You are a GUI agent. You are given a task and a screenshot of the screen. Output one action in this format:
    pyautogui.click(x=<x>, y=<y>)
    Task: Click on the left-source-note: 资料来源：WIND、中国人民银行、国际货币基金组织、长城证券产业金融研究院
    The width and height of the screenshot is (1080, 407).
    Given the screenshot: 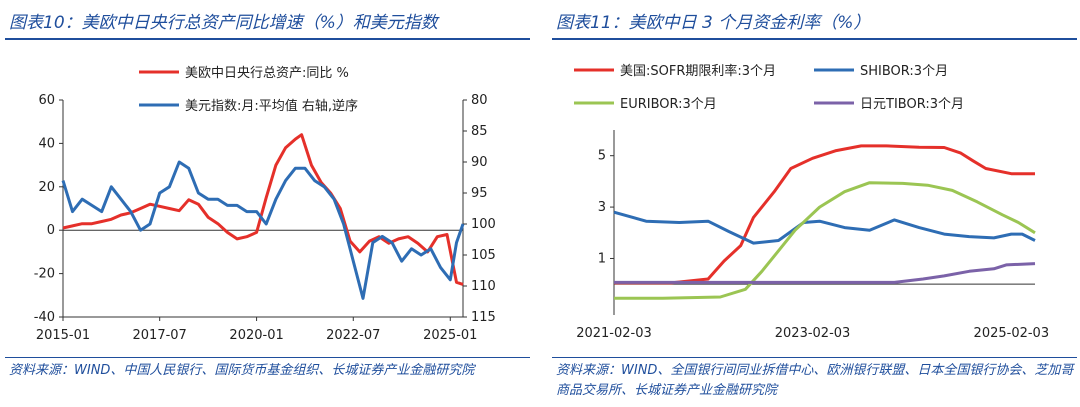 What is the action you would take?
    pyautogui.click(x=242, y=370)
    